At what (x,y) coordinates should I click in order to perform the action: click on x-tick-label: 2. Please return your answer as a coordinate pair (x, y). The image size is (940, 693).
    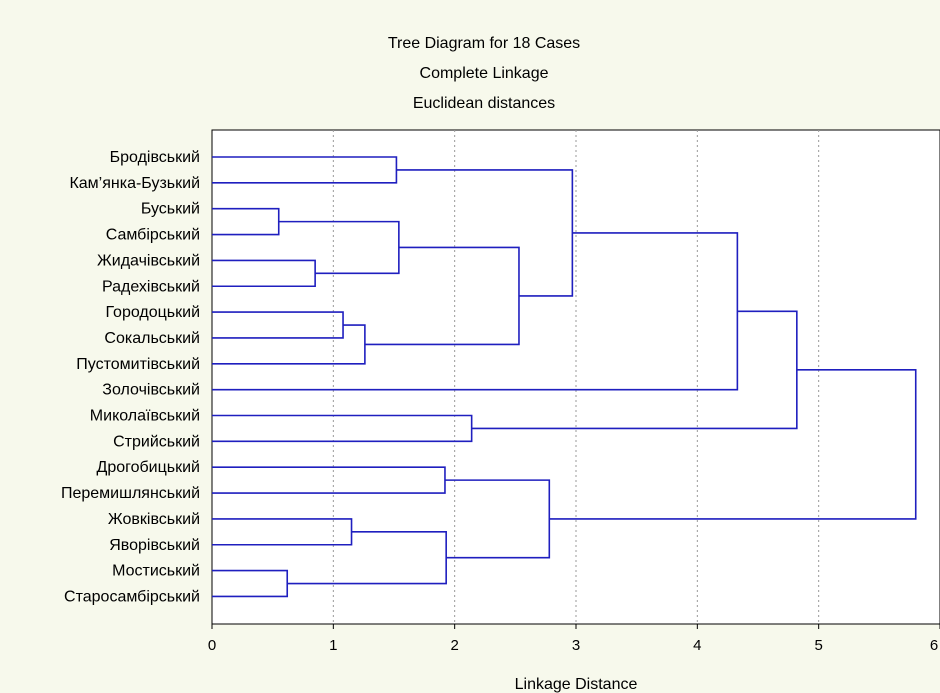
    Looking at the image, I should click on (454, 645).